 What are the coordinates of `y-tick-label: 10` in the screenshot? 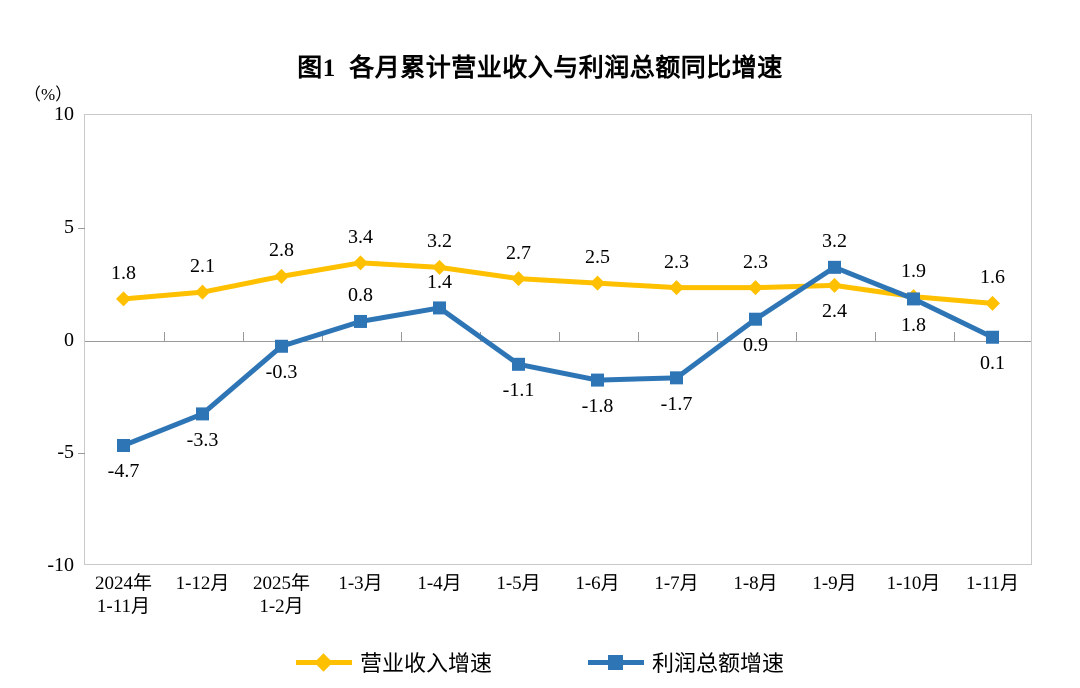 It's located at (64, 114).